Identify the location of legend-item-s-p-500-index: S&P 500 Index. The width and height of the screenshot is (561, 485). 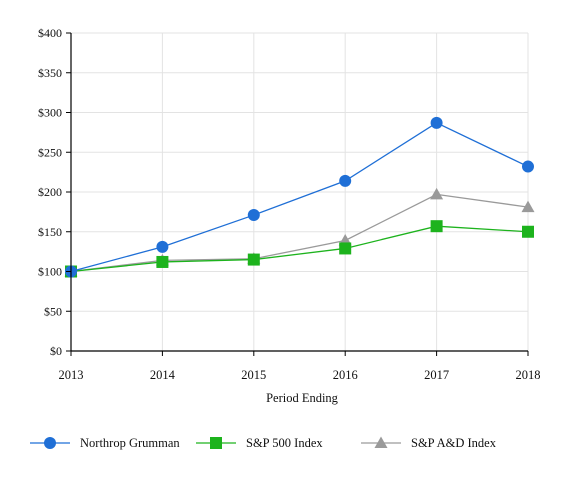
(259, 443).